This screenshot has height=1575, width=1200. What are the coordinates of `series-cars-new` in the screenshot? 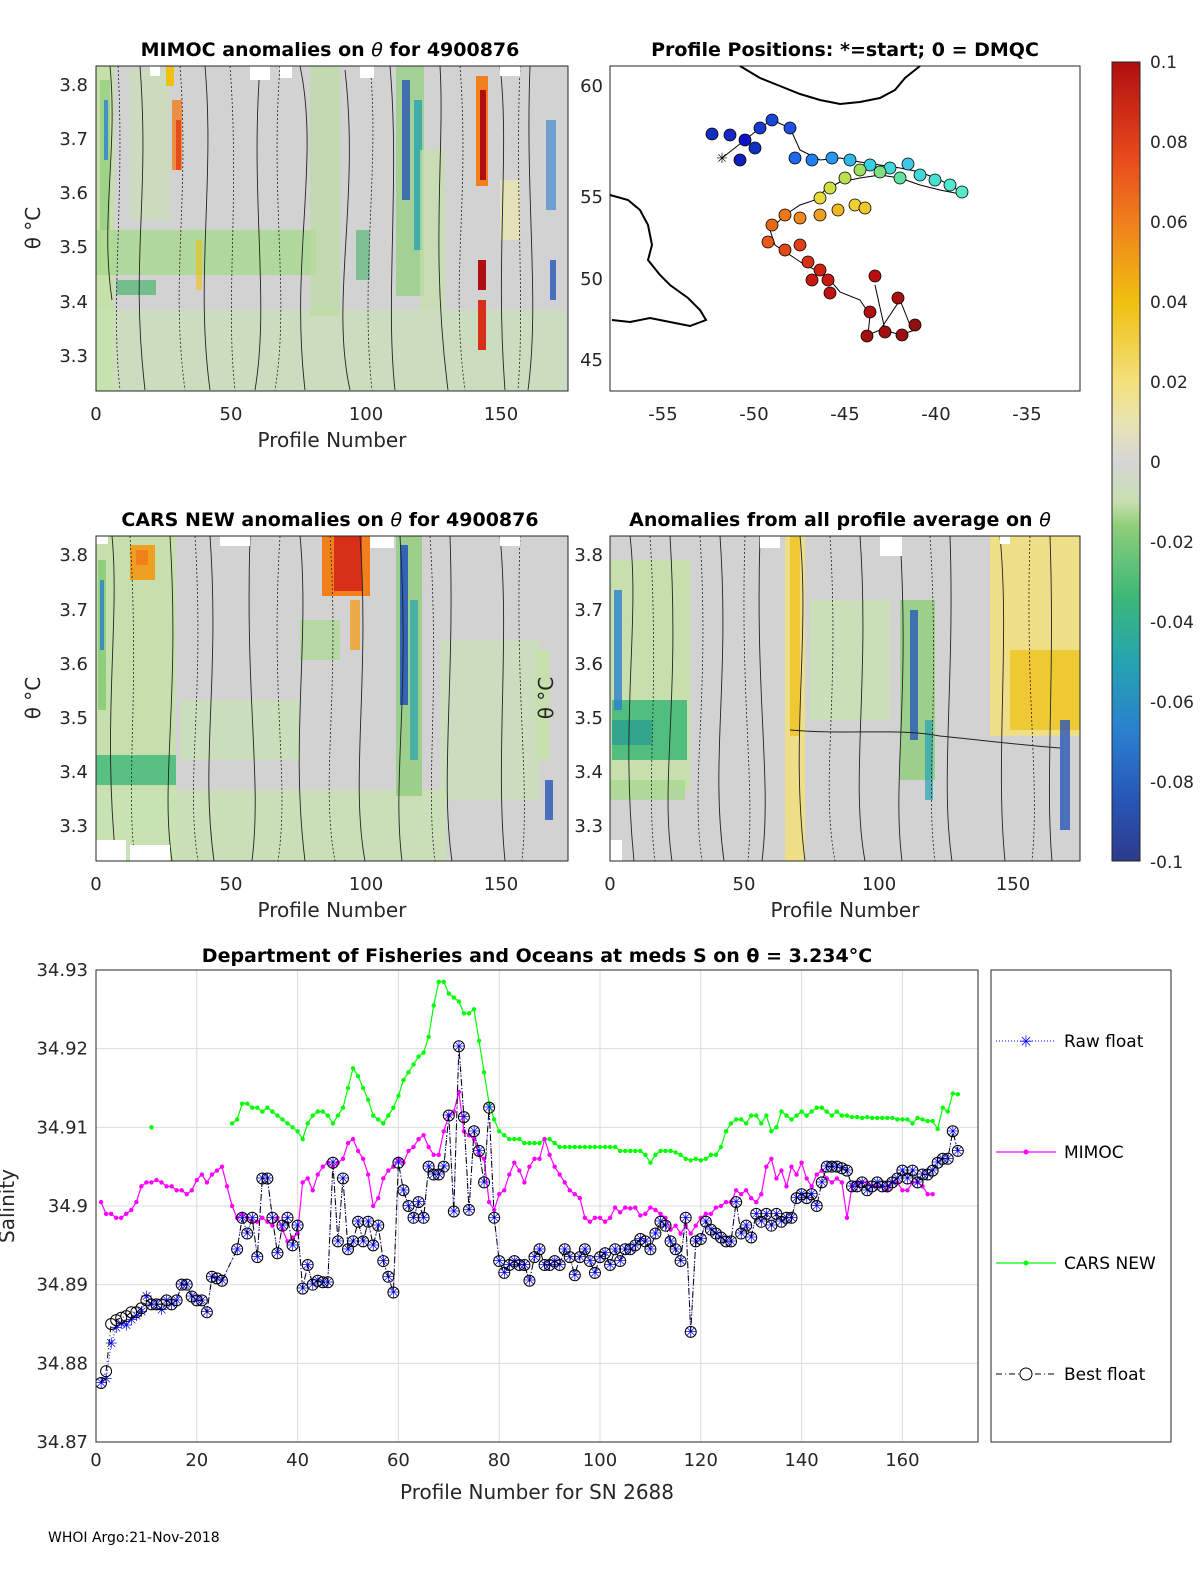 It's located at (555, 1072).